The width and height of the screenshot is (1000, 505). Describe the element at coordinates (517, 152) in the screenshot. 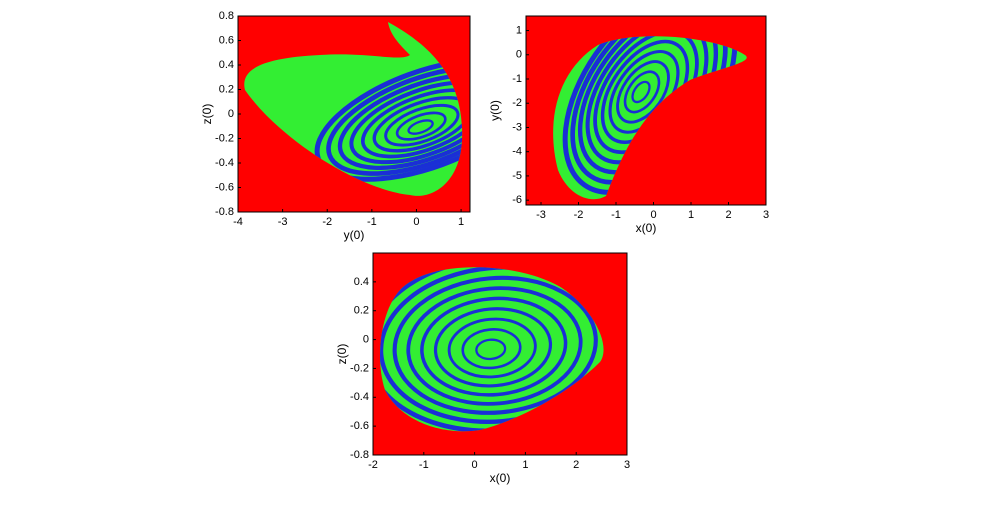

I see `y-tick-label: -4` at that location.